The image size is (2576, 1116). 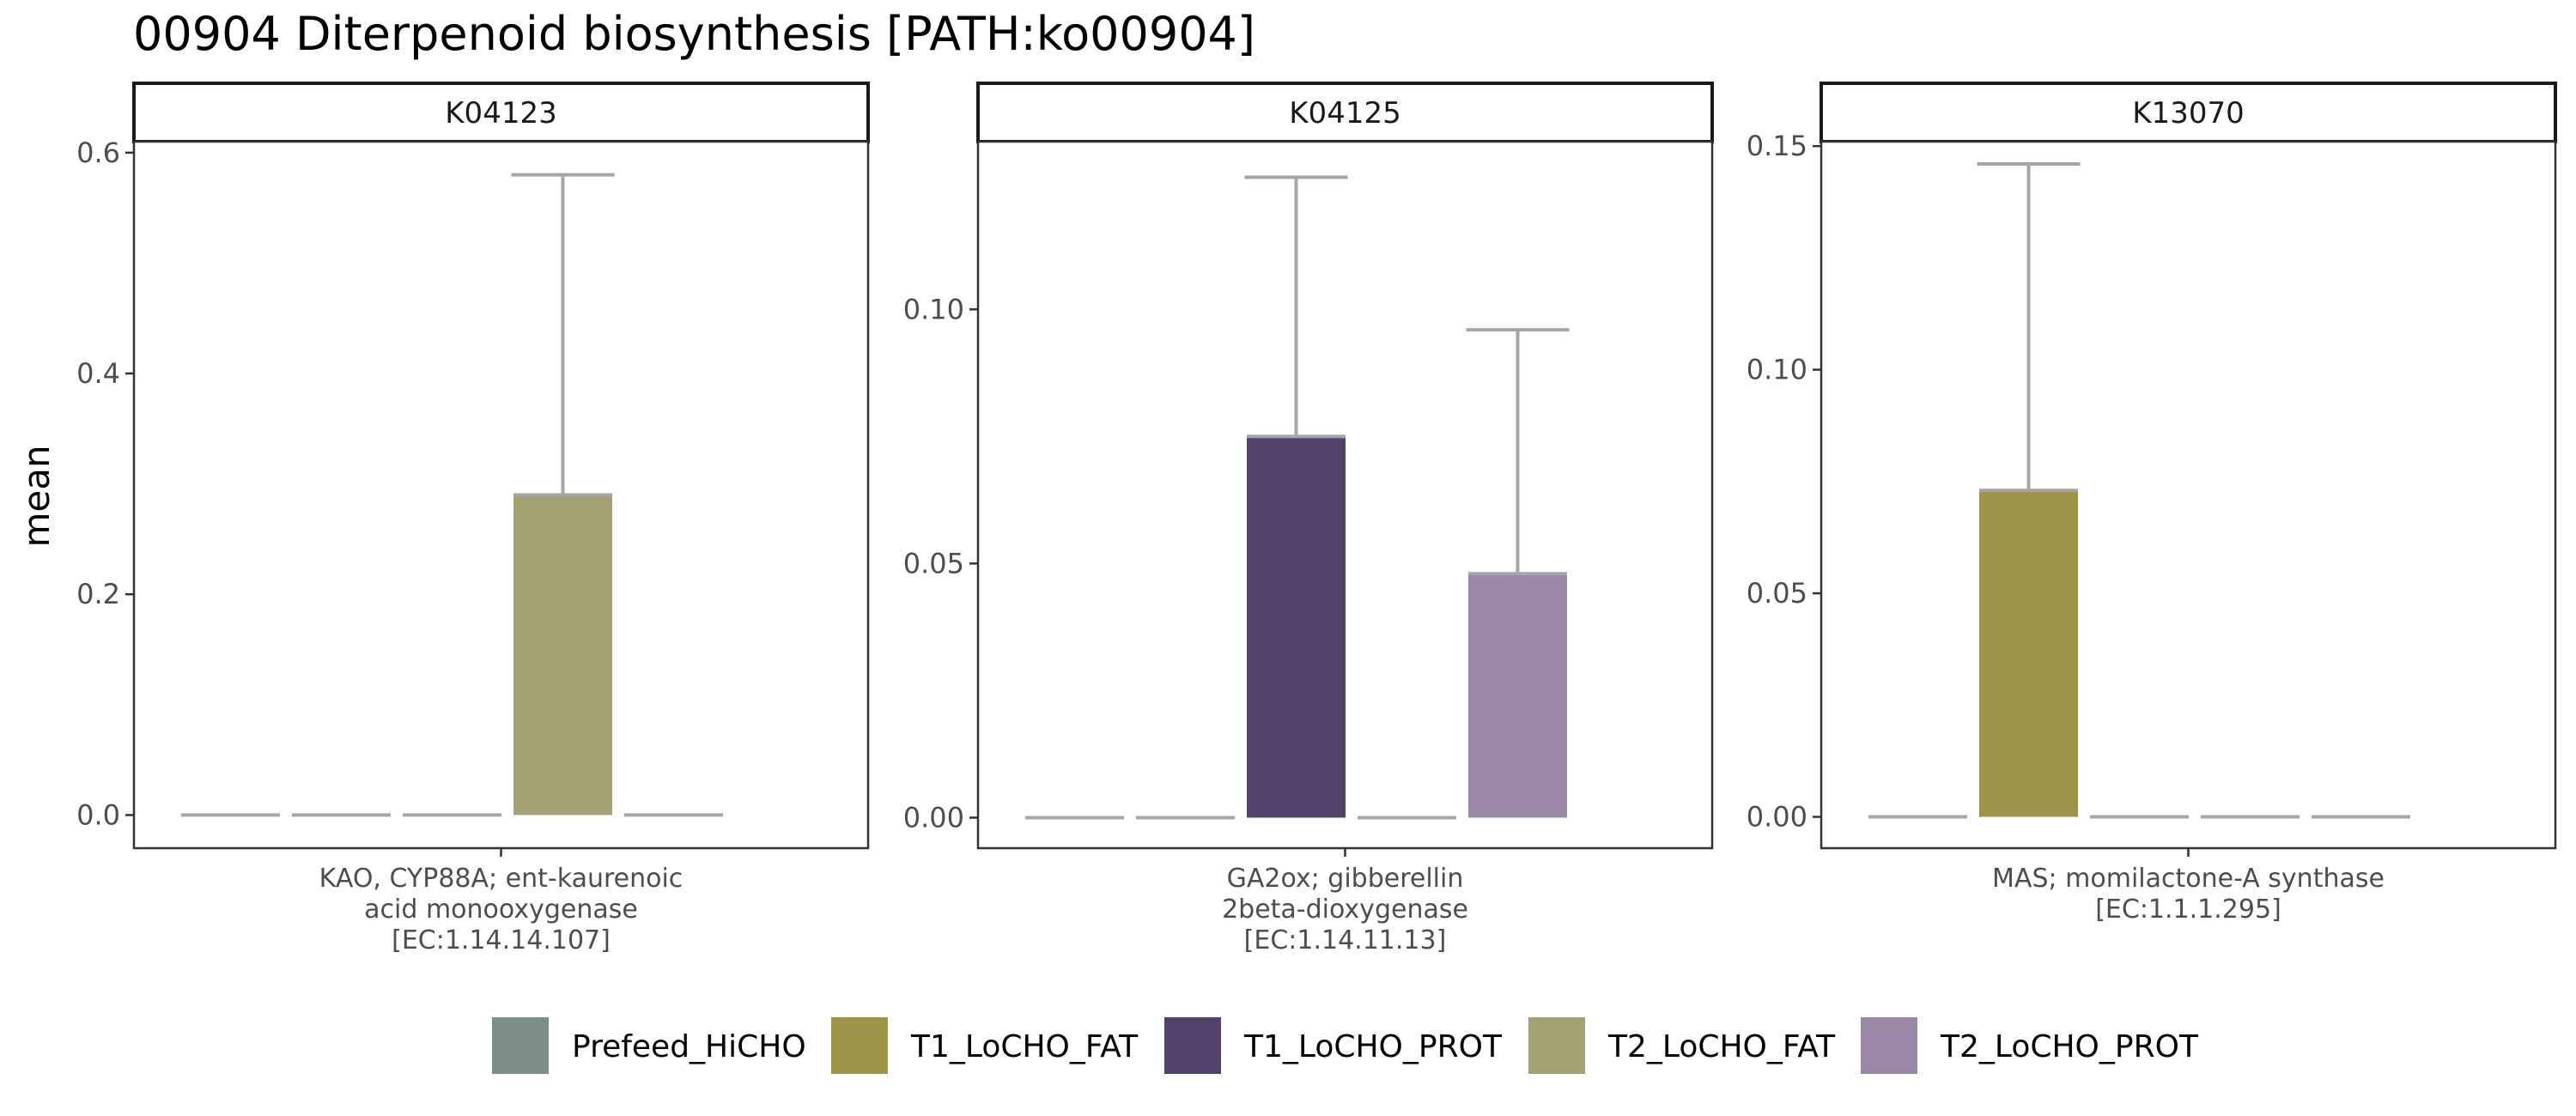 What do you see at coordinates (2188, 879) in the screenshot?
I see `x-tick-label: MAS; momilactone-A synthase` at bounding box center [2188, 879].